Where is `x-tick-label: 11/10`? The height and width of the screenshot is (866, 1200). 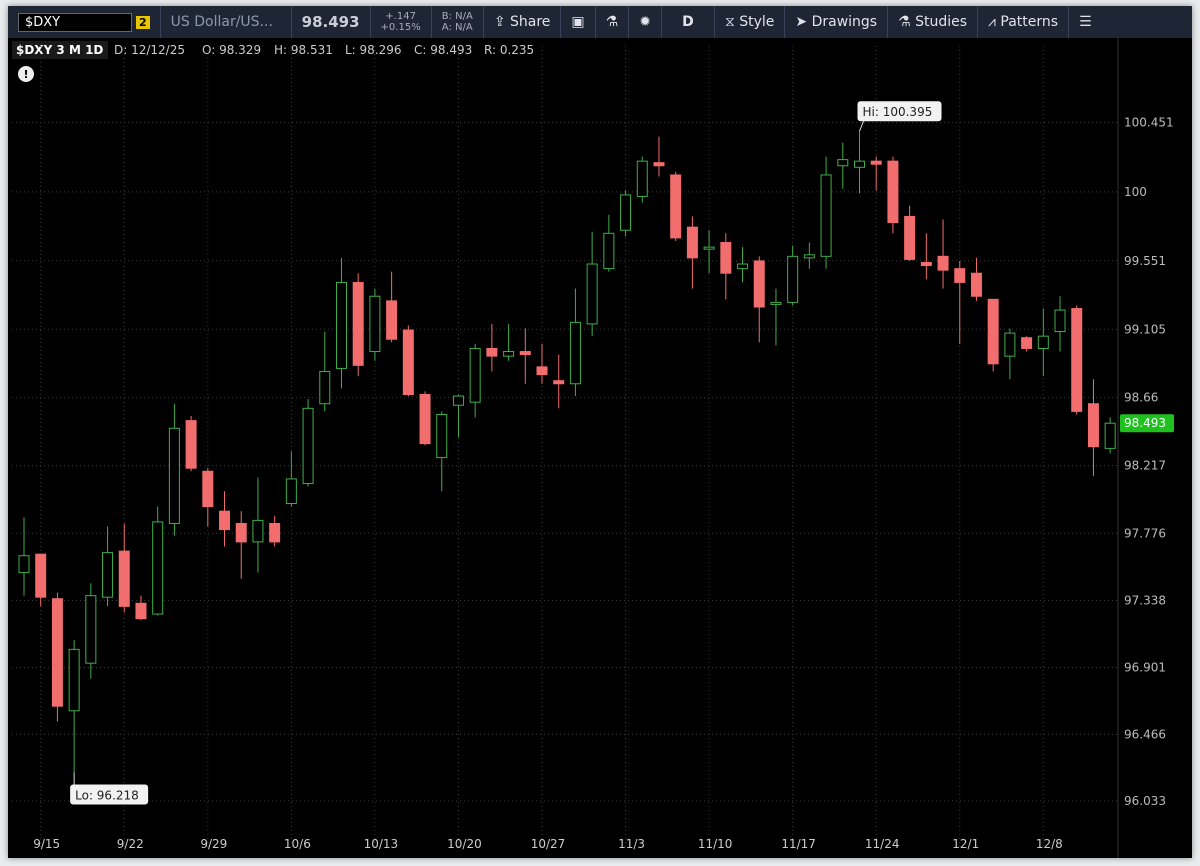 x-tick-label: 11/10 is located at coordinates (715, 844).